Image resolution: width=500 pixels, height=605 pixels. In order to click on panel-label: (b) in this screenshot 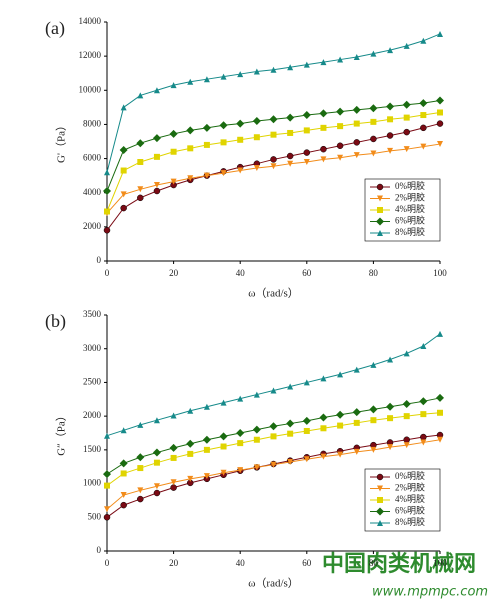, I will do `click(55, 321)`.